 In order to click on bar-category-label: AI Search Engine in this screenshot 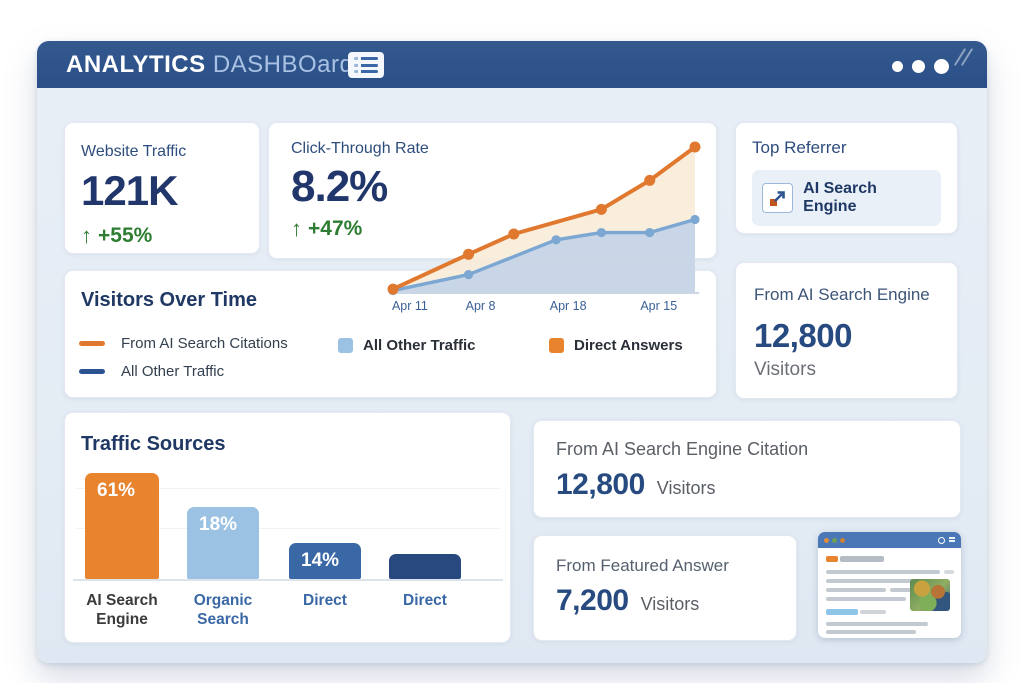, I will do `click(122, 610)`.